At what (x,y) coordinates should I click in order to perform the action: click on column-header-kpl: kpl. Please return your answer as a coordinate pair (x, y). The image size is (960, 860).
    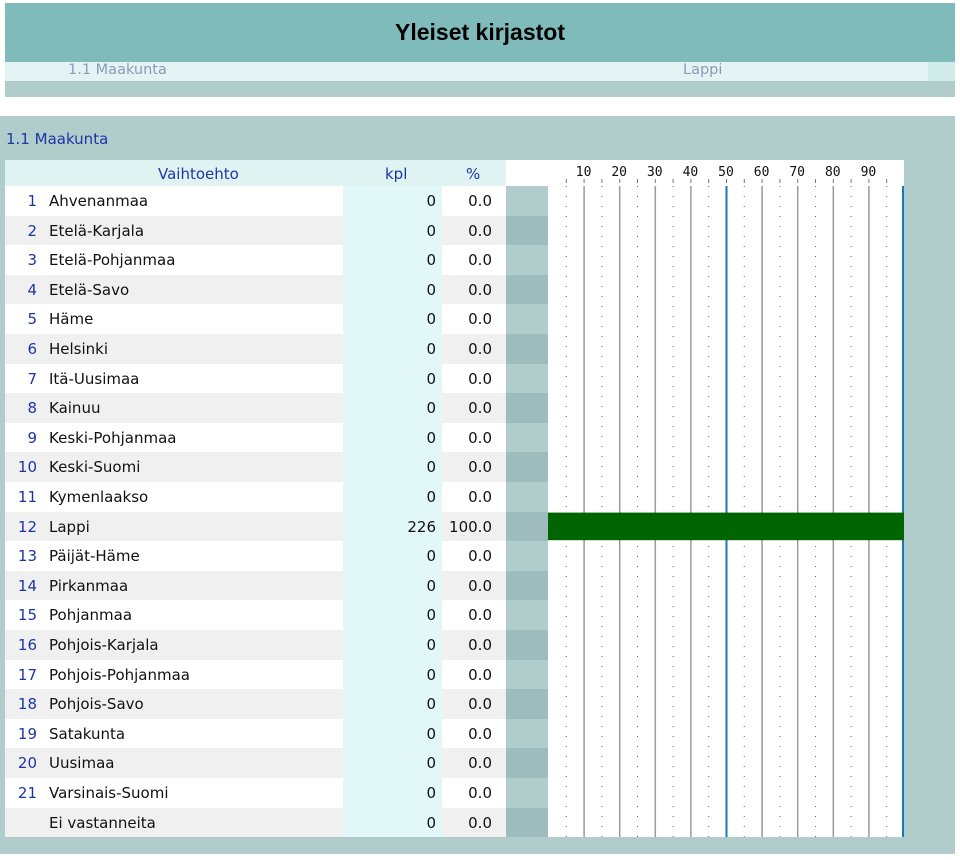
    Looking at the image, I should click on (396, 174).